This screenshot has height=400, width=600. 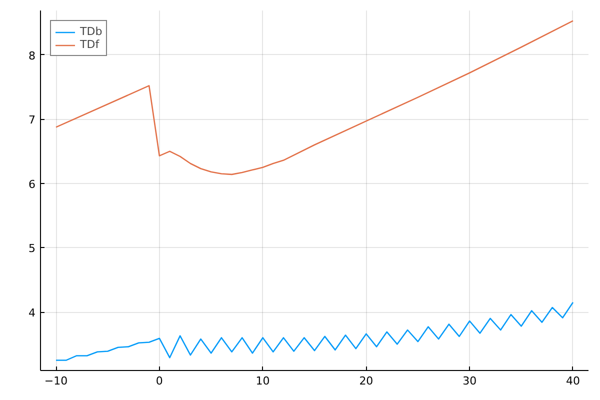 What do you see at coordinates (32, 120) in the screenshot?
I see `y-tick-label: 7` at bounding box center [32, 120].